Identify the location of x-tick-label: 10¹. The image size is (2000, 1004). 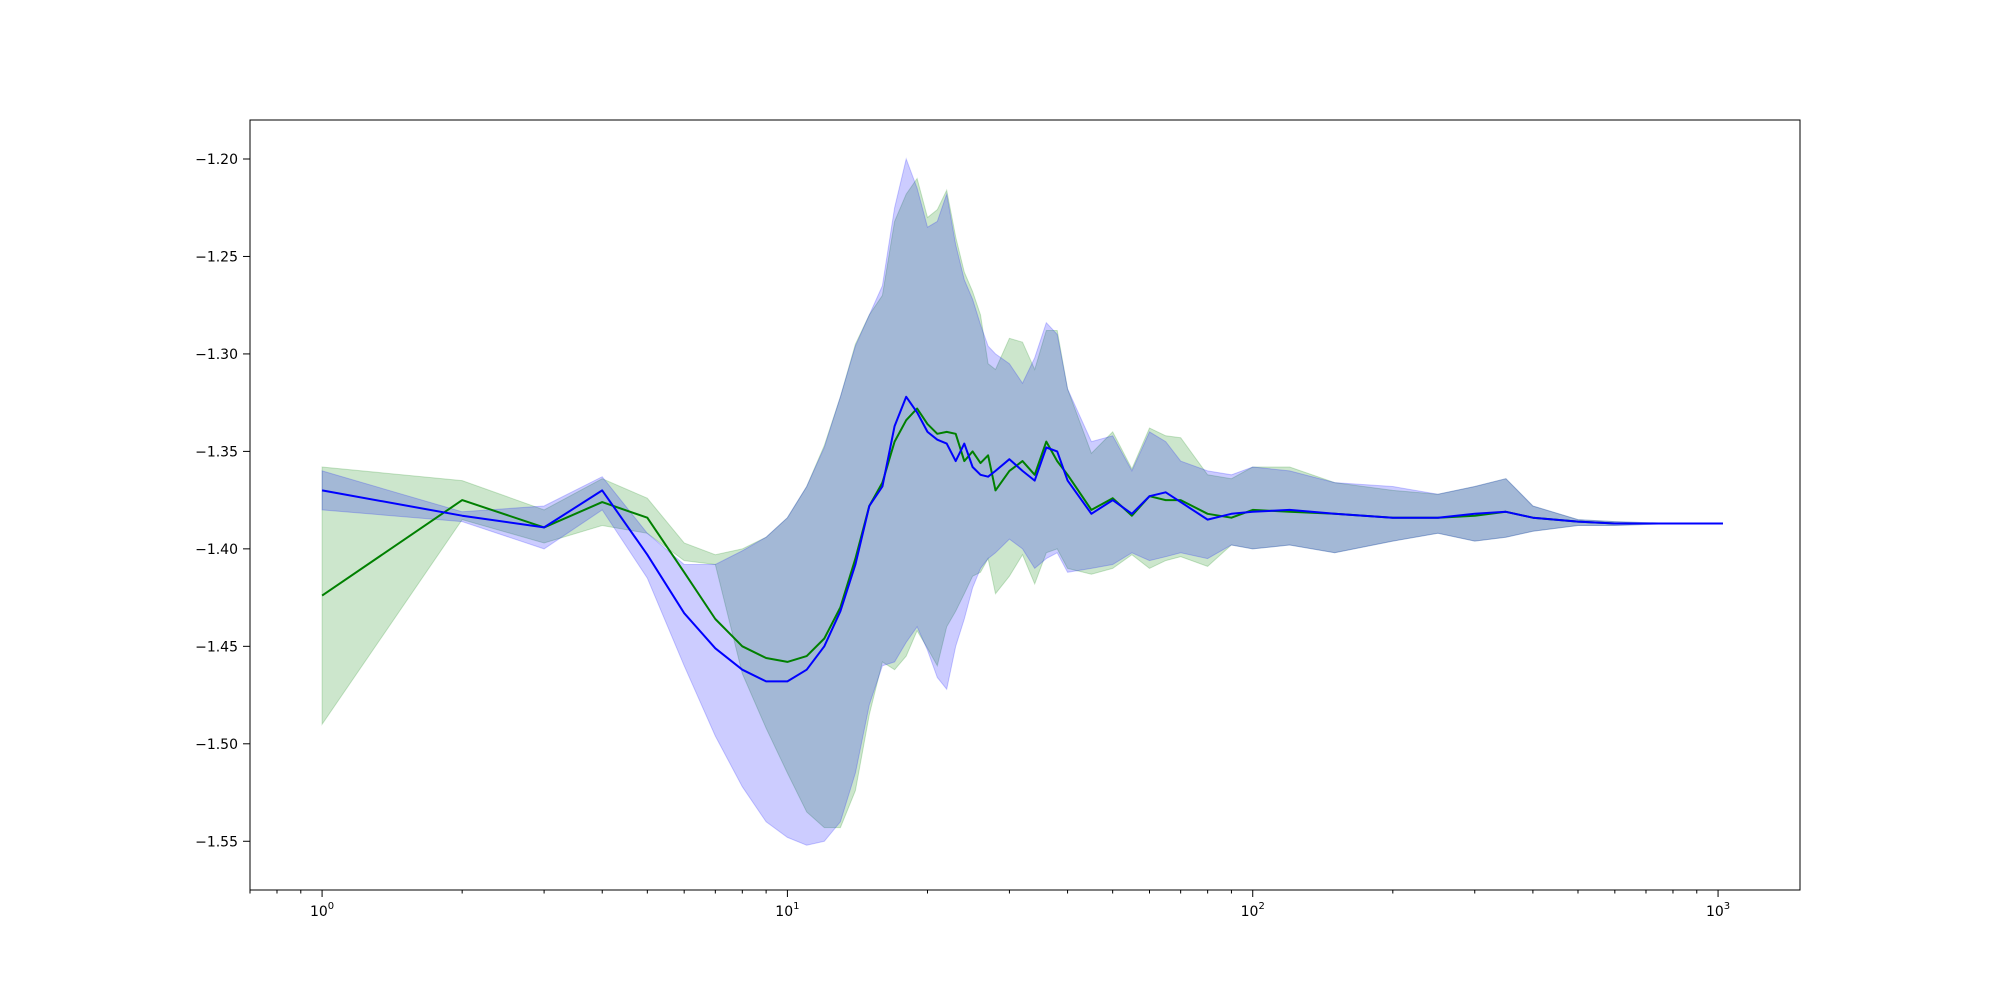
(787, 910).